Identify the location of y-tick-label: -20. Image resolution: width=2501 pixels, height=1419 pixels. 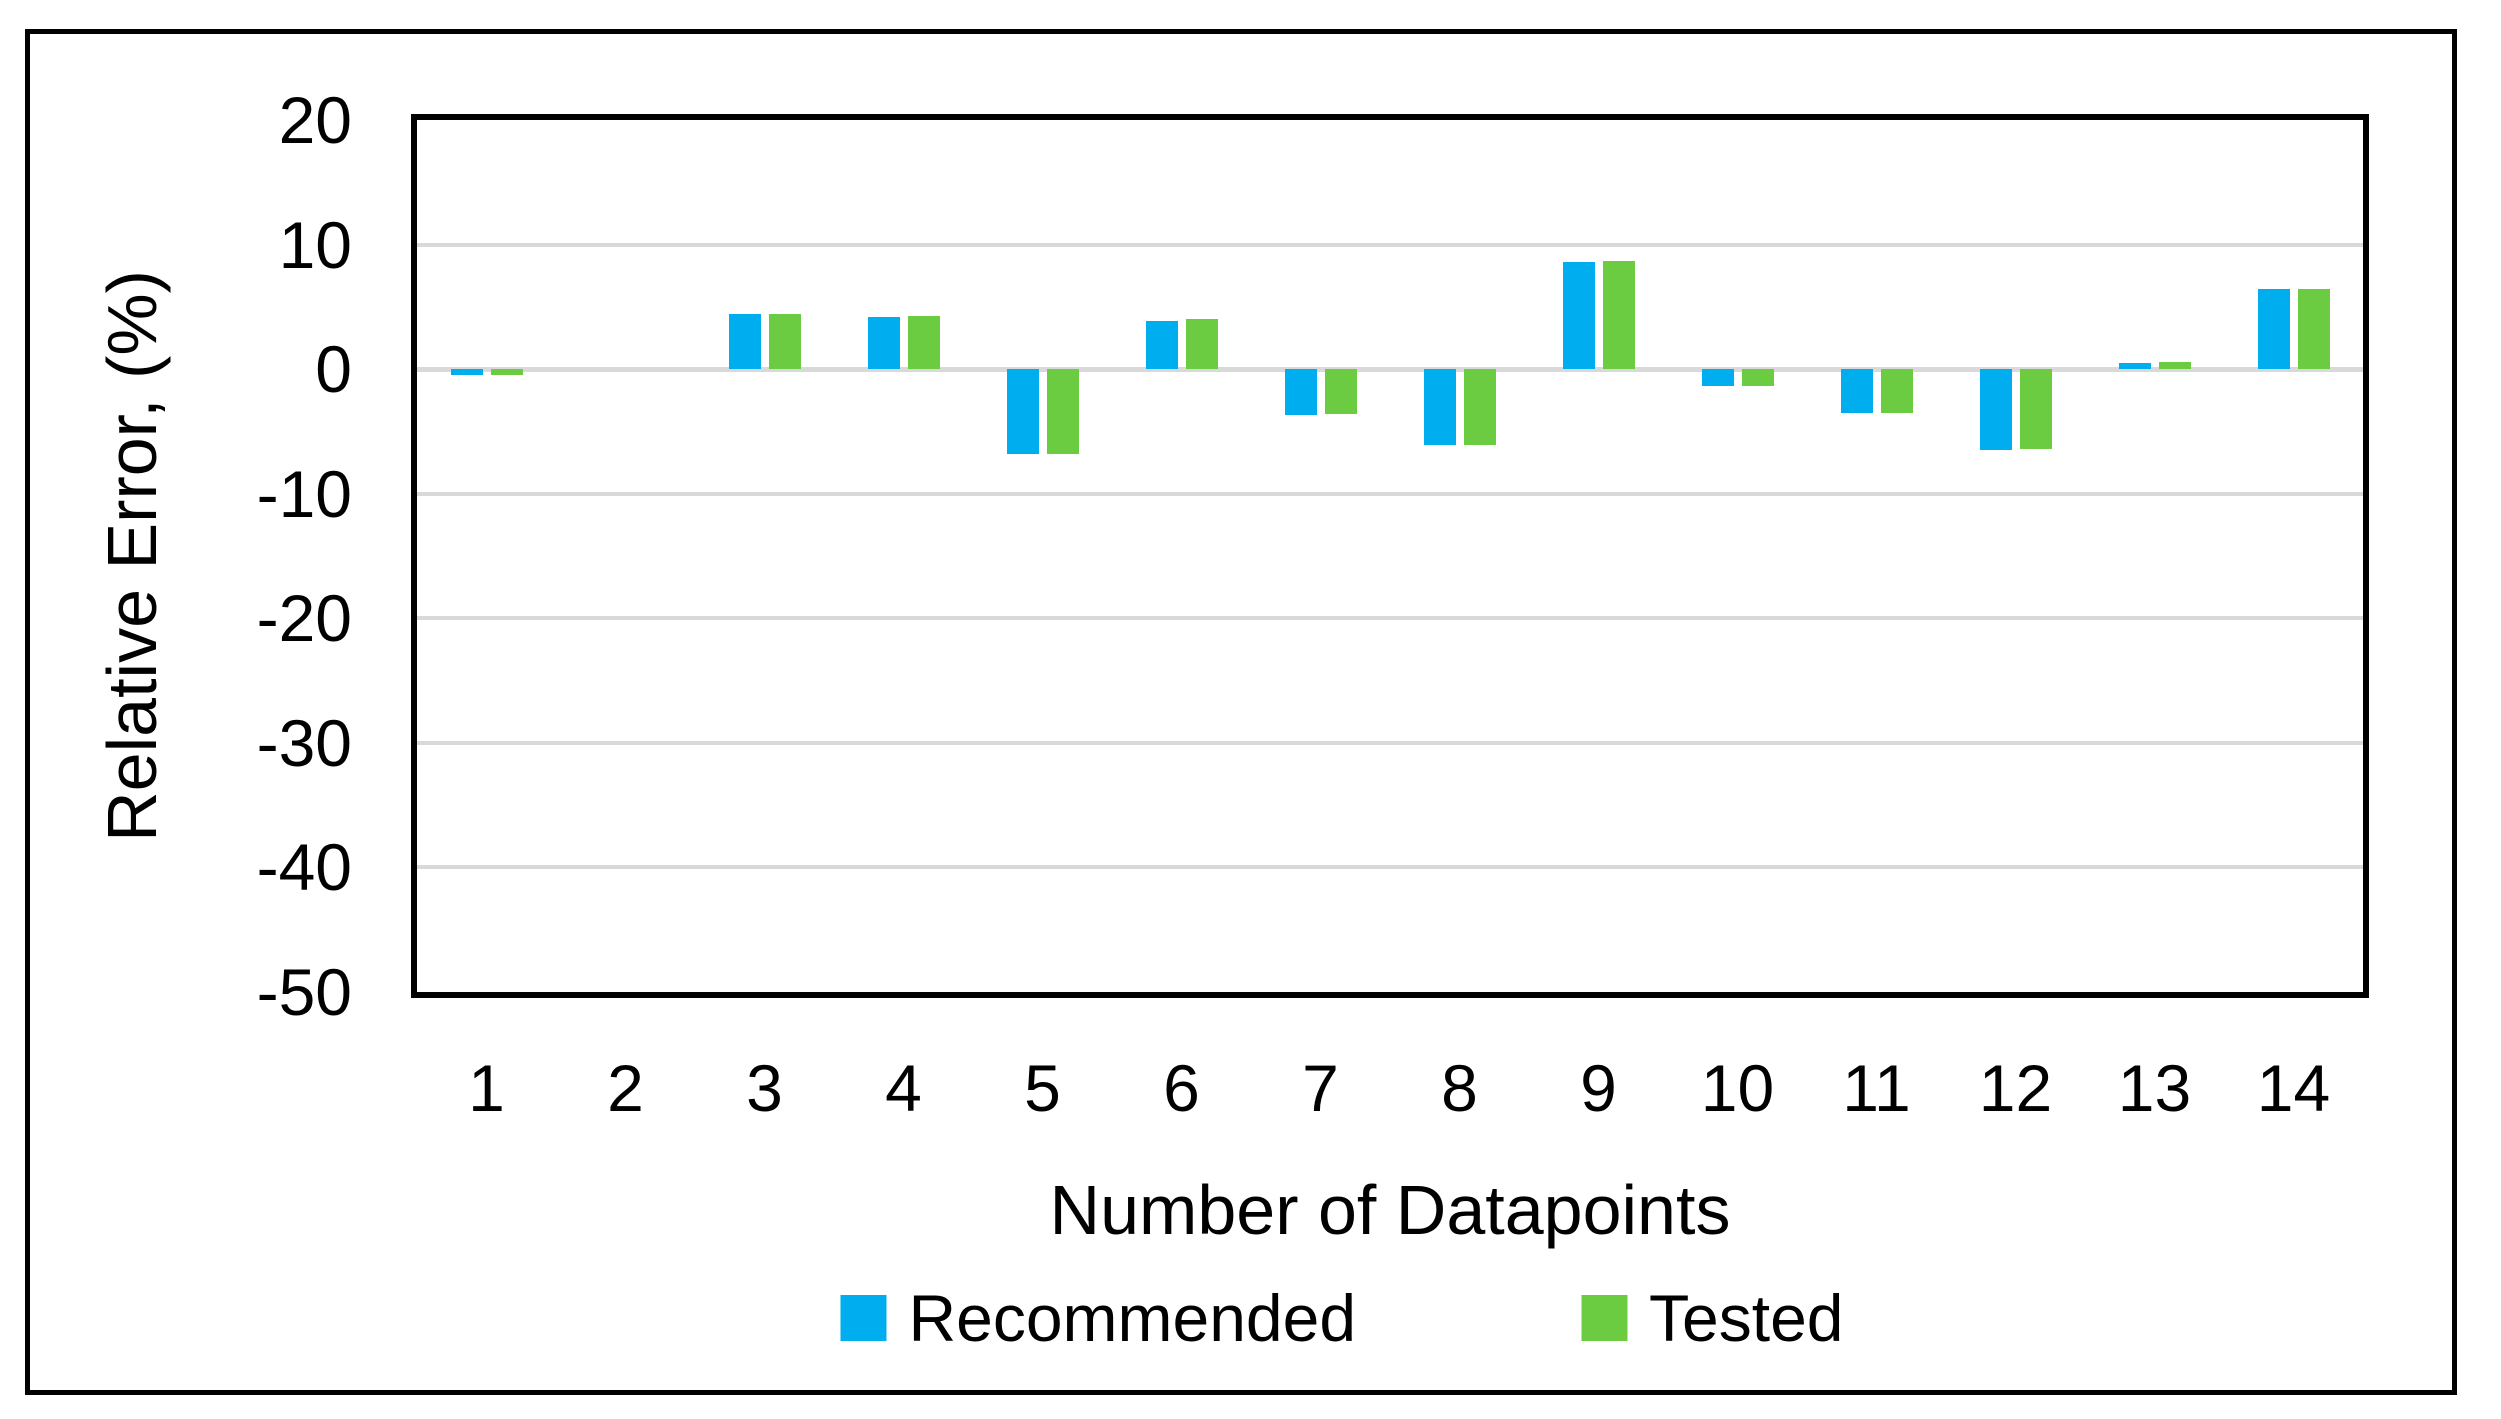
(304, 618).